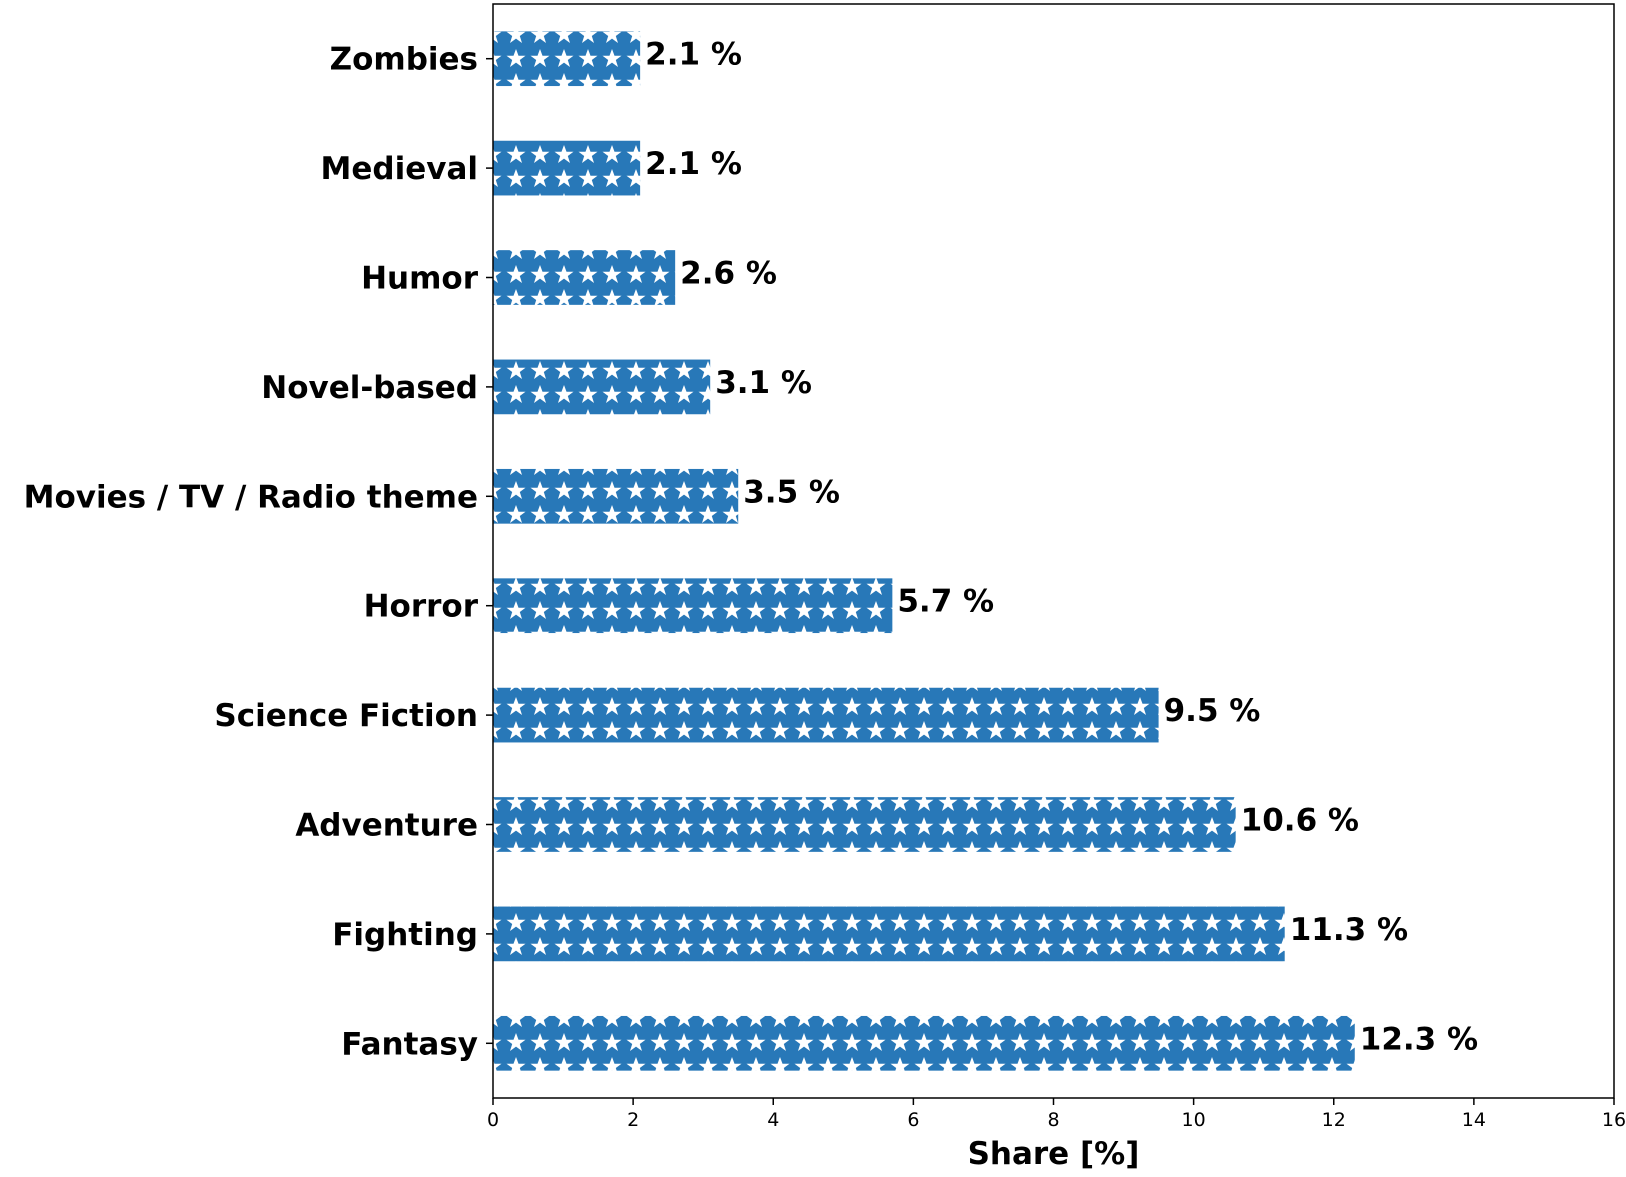 The width and height of the screenshot is (1626, 1177). Describe the element at coordinates (1054, 1154) in the screenshot. I see `x-axis-title: Share [%]` at that location.